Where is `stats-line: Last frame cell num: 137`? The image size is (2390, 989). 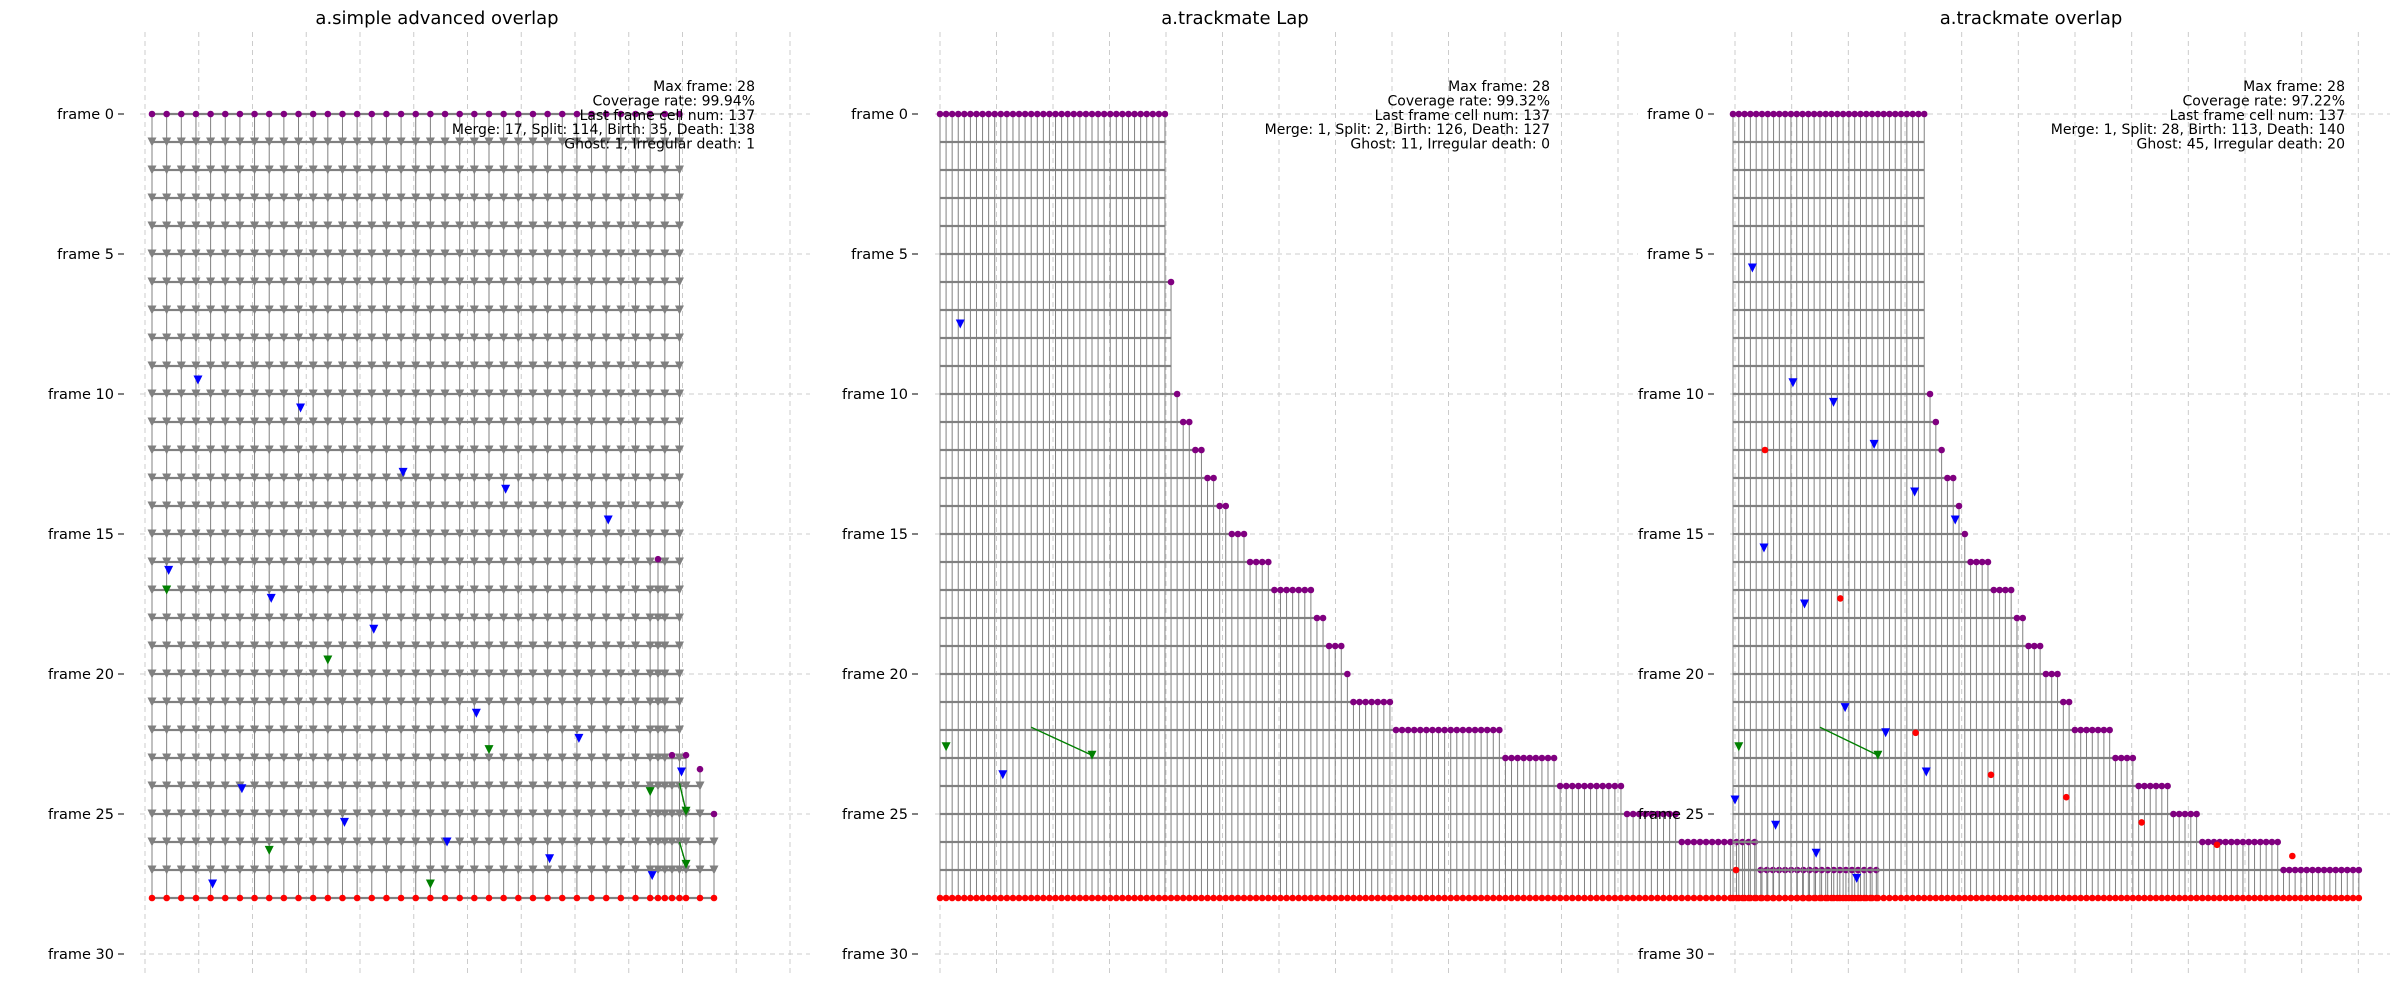
stats-line: Last frame cell num: 137 is located at coordinates (1462, 116).